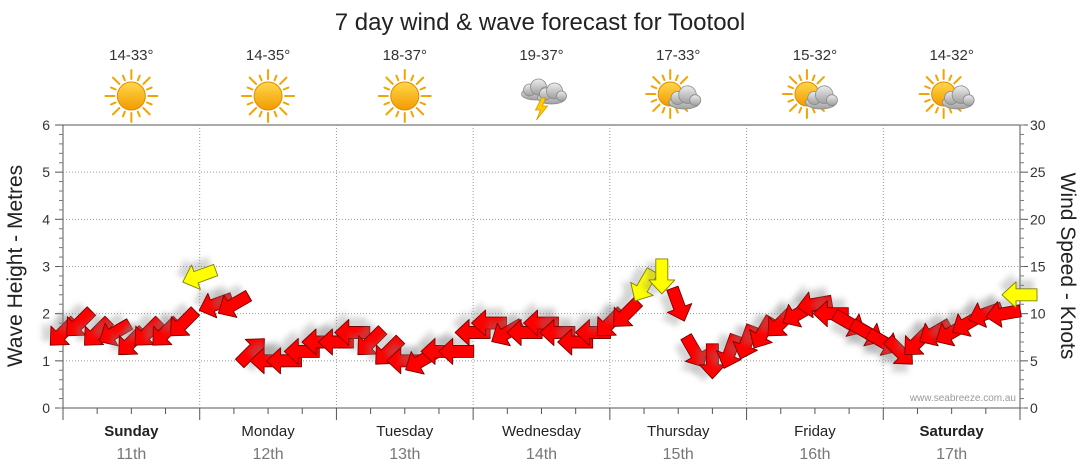 This screenshot has width=1080, height=475. Describe the element at coordinates (46, 267) in the screenshot. I see `y-tick-left: 3` at that location.